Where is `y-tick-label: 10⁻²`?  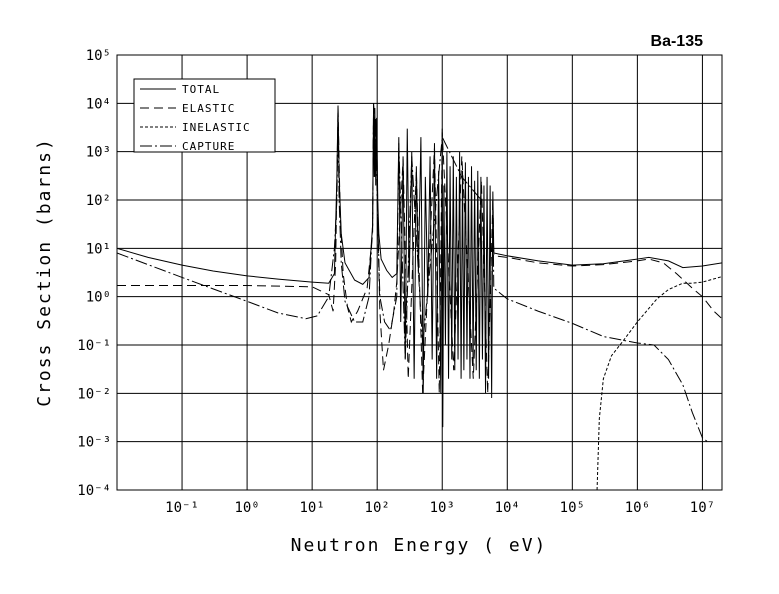
y-tick-label: 10⁻² is located at coordinates (94, 394).